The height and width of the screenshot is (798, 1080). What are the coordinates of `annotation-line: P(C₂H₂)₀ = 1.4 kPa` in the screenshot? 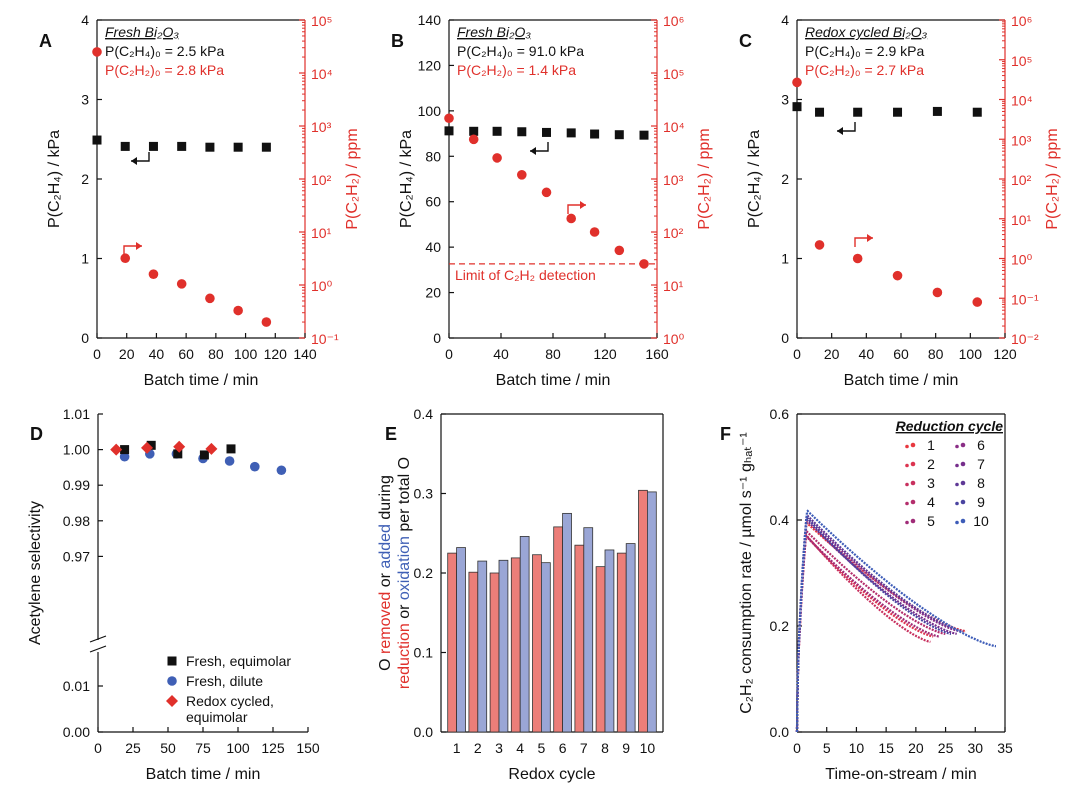 It's located at (516, 70).